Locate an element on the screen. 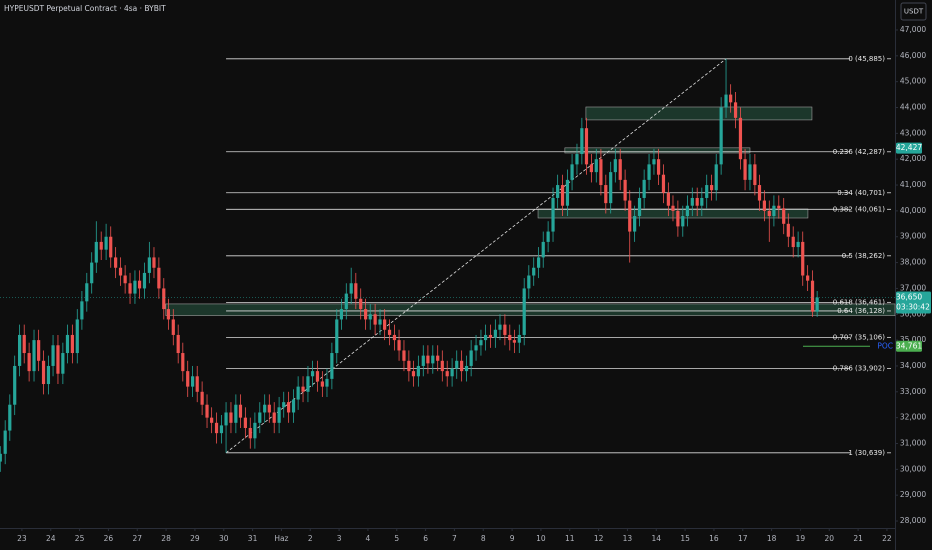 This screenshot has height=550, width=932. currency-button is located at coordinates (913, 11).